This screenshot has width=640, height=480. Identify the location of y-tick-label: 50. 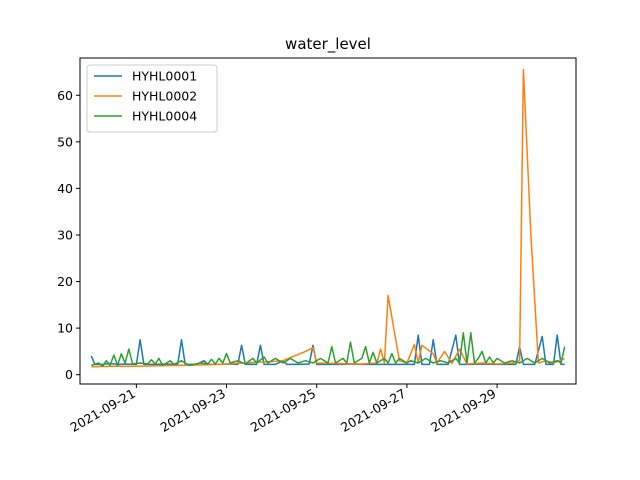
(65, 141).